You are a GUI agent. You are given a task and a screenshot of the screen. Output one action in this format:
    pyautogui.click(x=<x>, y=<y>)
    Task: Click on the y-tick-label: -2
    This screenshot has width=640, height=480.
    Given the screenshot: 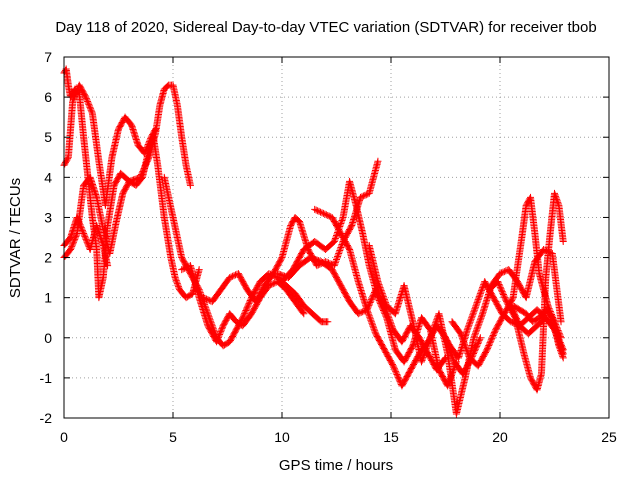 What is the action you would take?
    pyautogui.click(x=46, y=418)
    